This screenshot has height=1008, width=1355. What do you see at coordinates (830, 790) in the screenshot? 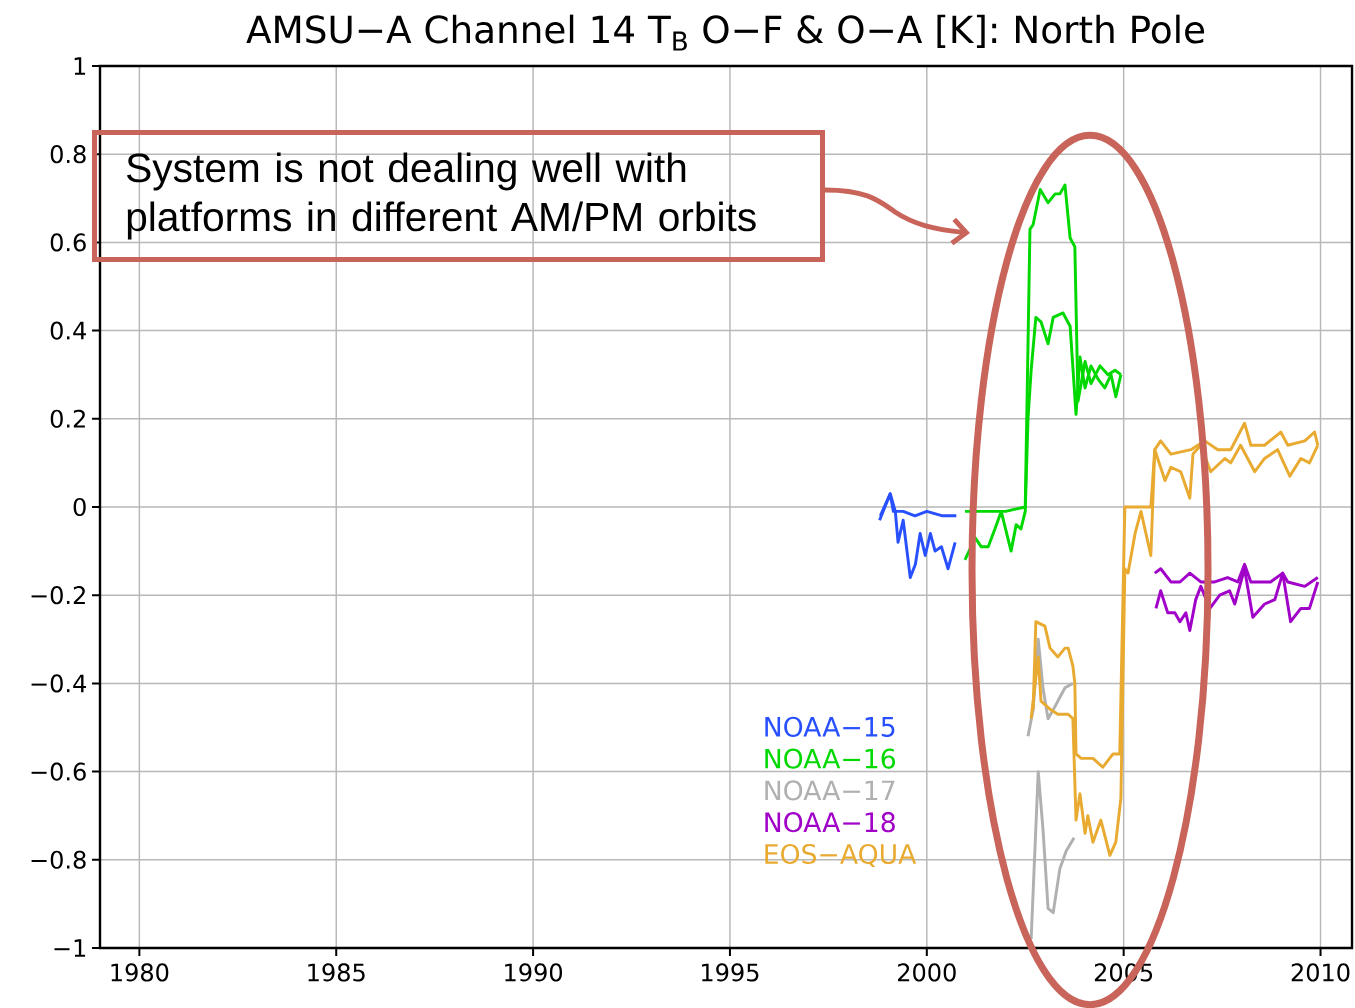
I see `text: NOAA−17` at bounding box center [830, 790].